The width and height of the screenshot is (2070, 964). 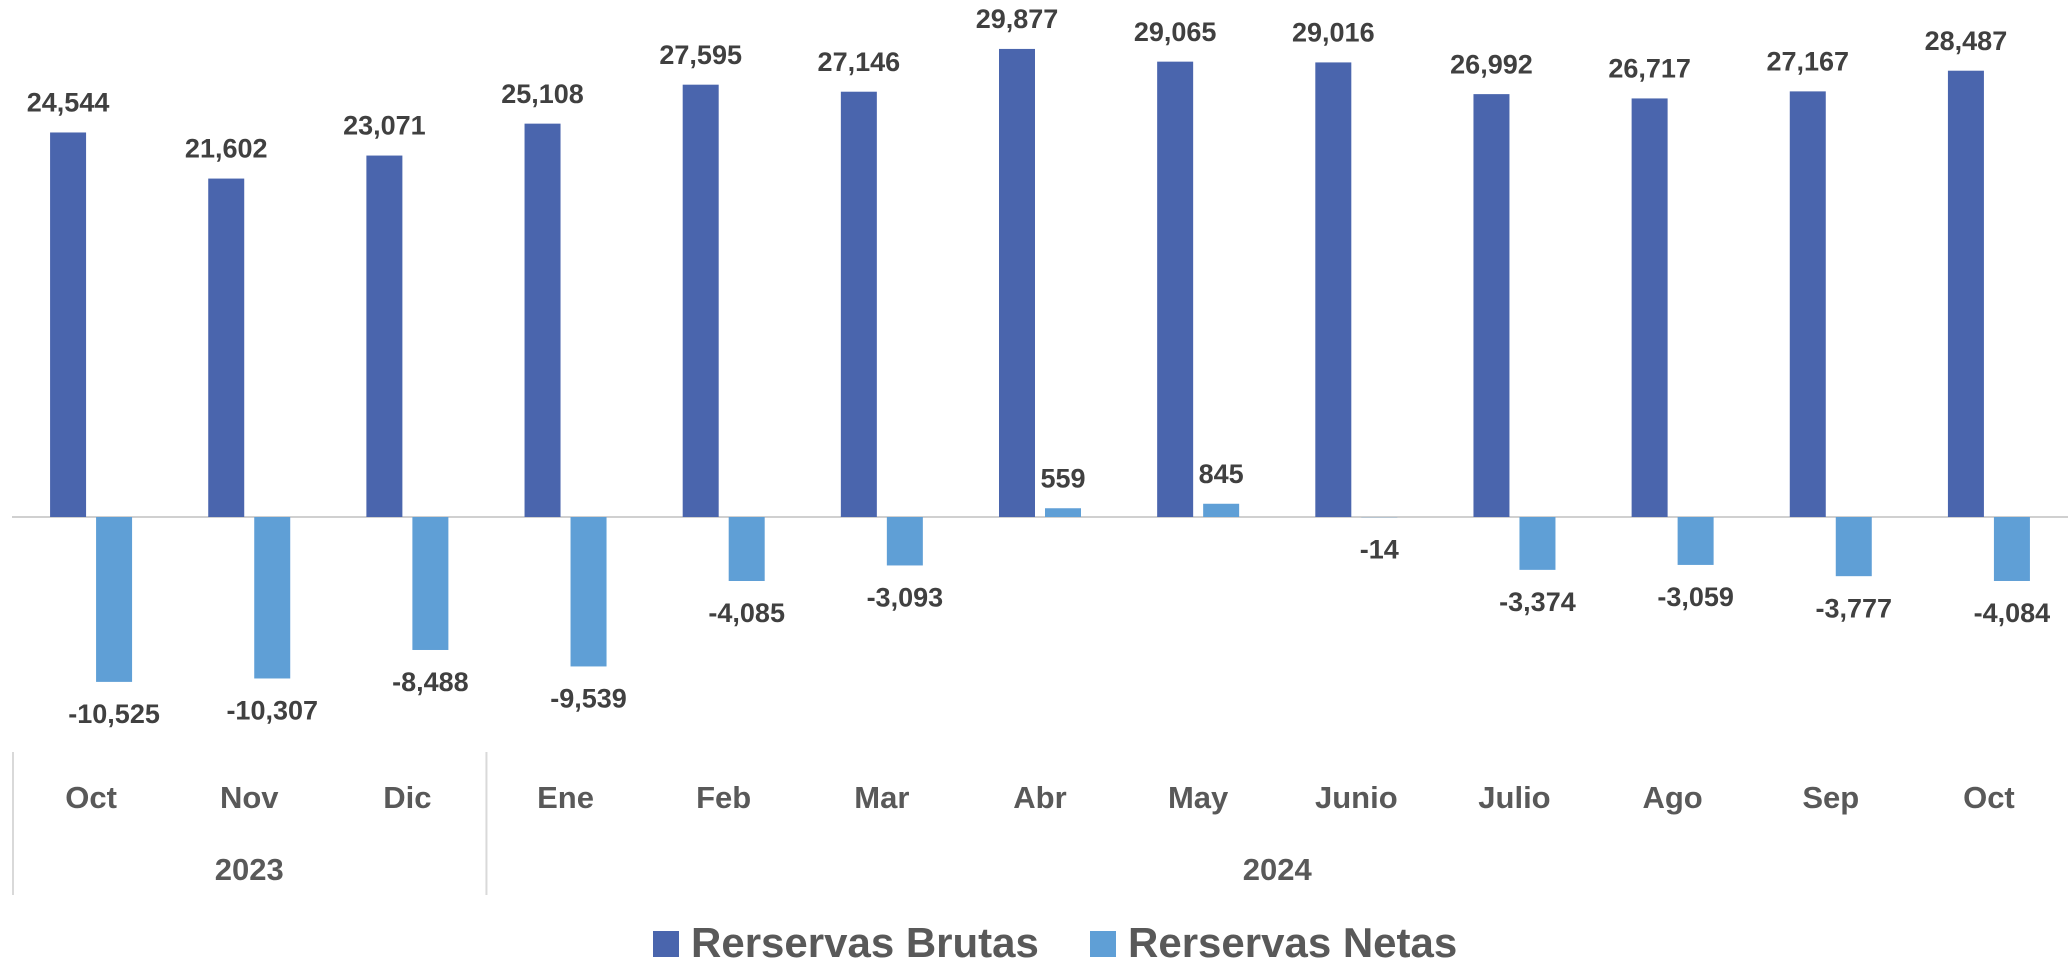 What do you see at coordinates (859, 62) in the screenshot?
I see `data-label: 27,146` at bounding box center [859, 62].